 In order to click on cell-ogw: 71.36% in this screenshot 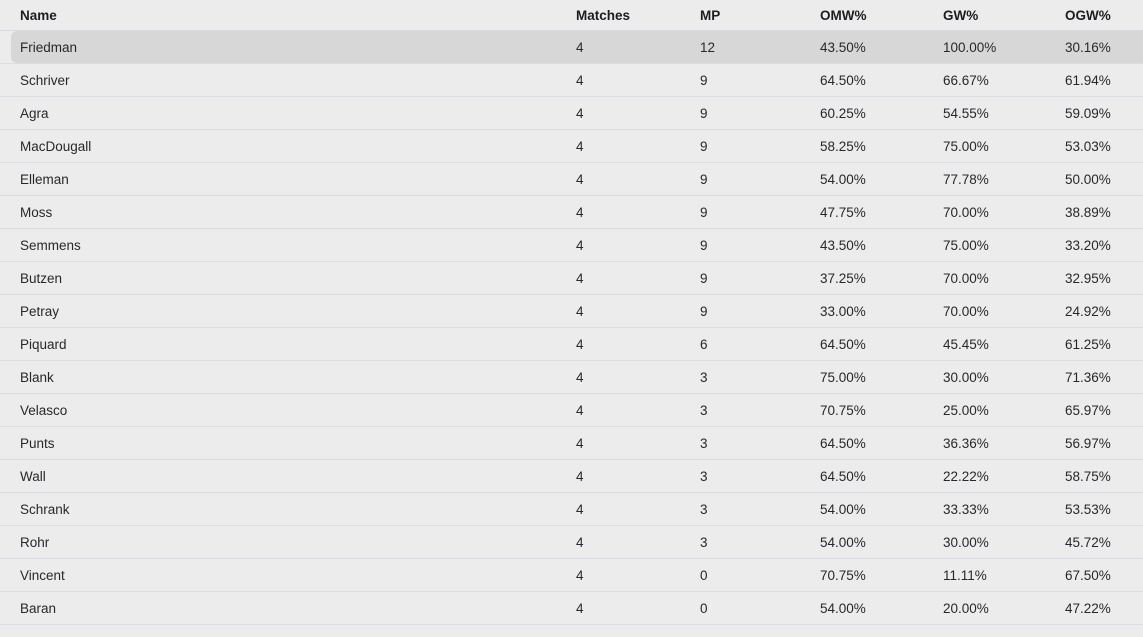, I will do `click(1088, 377)`.